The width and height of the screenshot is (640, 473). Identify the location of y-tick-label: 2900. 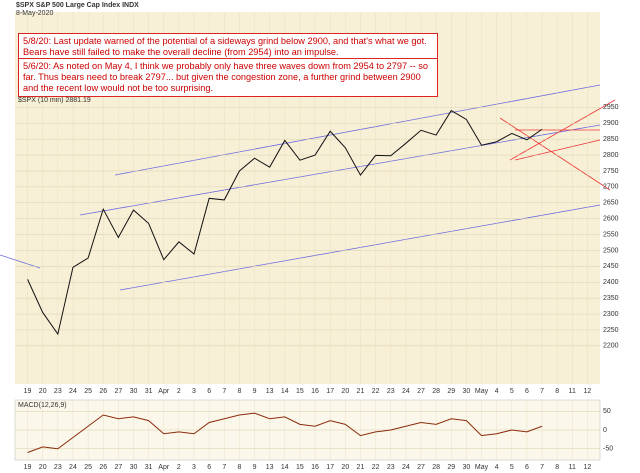
(611, 123).